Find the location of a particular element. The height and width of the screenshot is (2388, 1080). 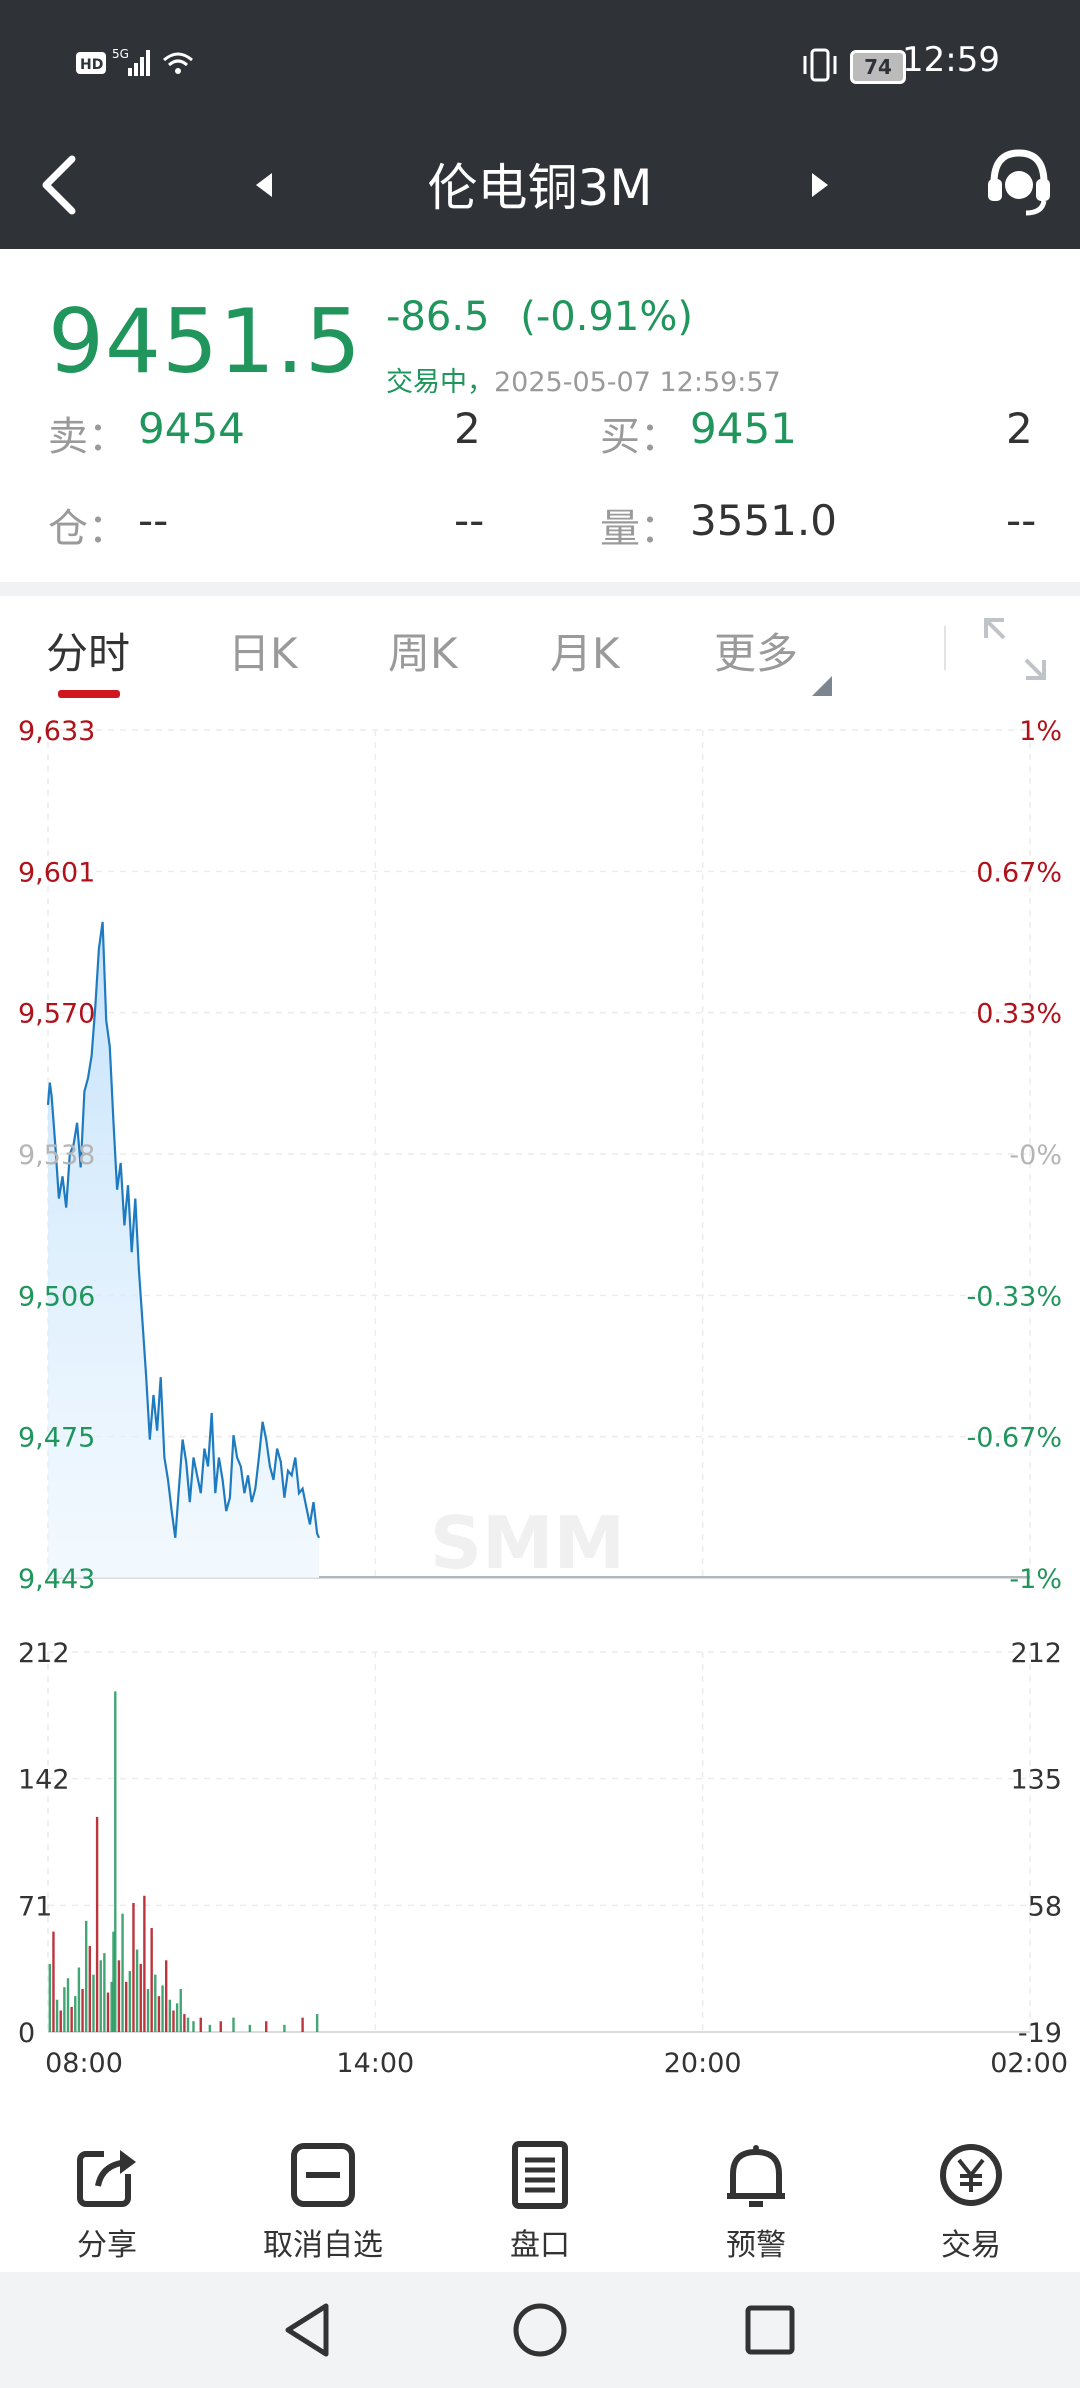

more-dropdown-icon is located at coordinates (822, 688).